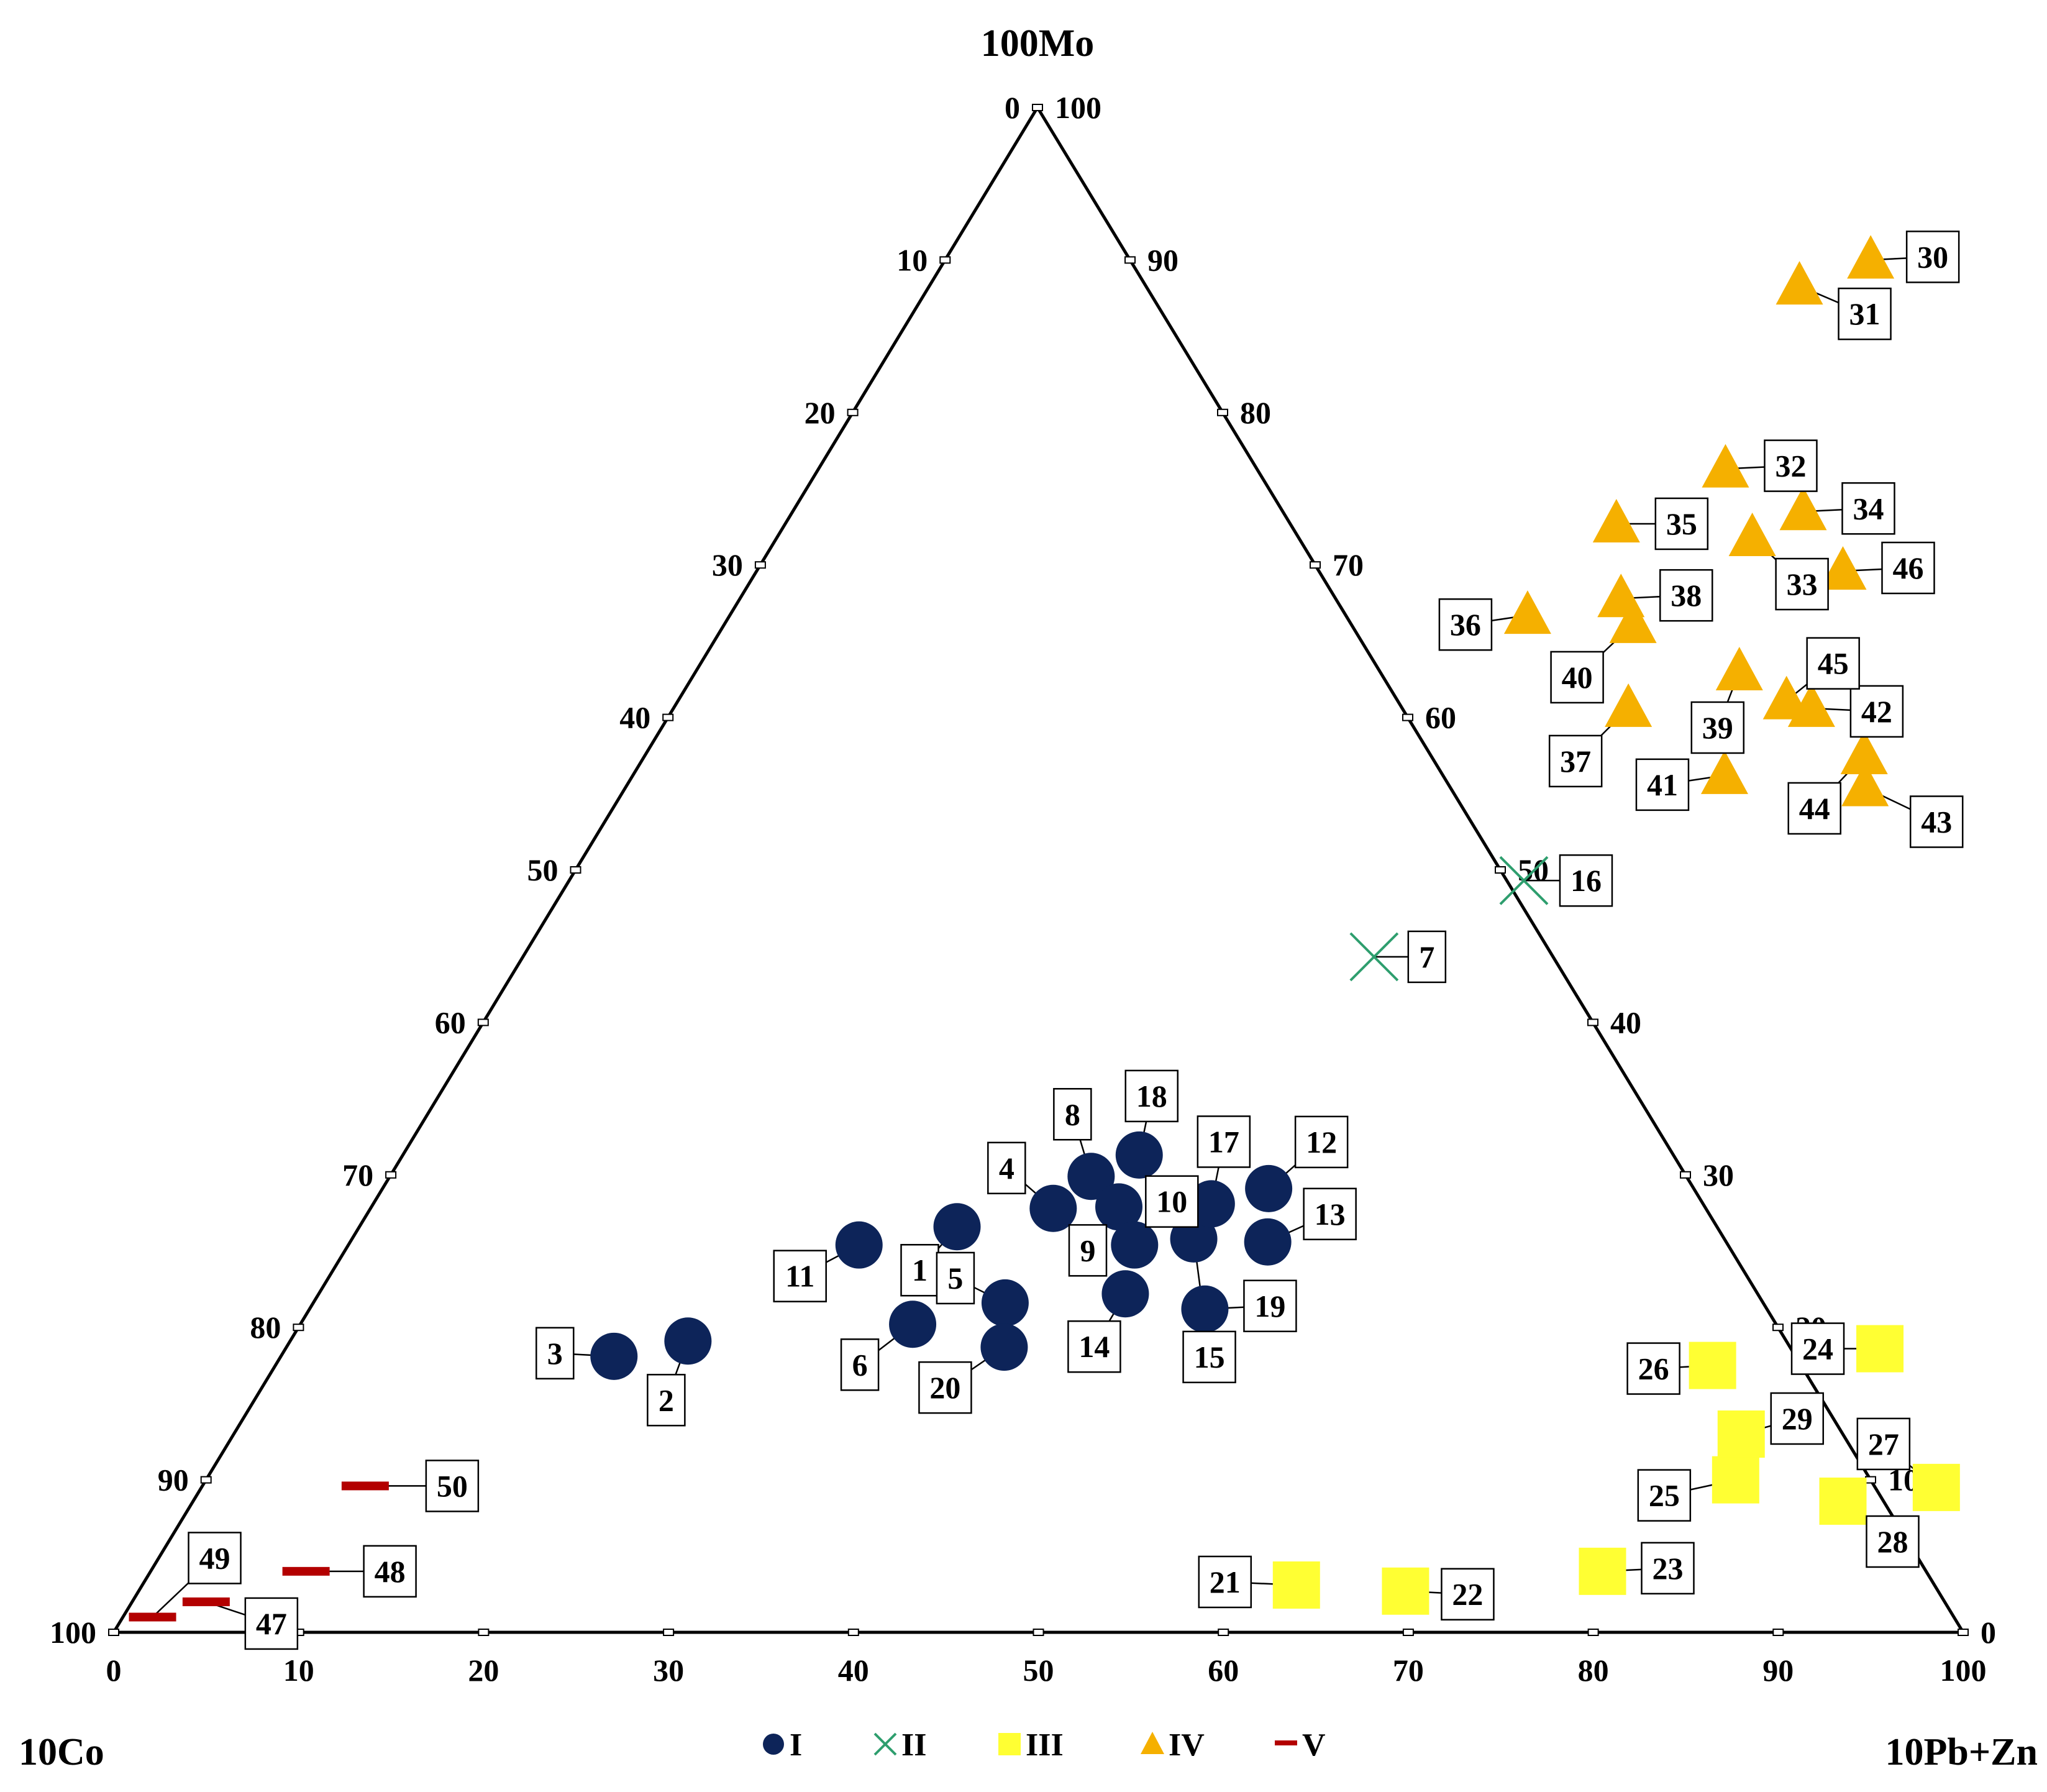 Image resolution: width=2047 pixels, height=1792 pixels. What do you see at coordinates (114, 1670) in the screenshot?
I see `bottom-axis-tick-label: 0` at bounding box center [114, 1670].